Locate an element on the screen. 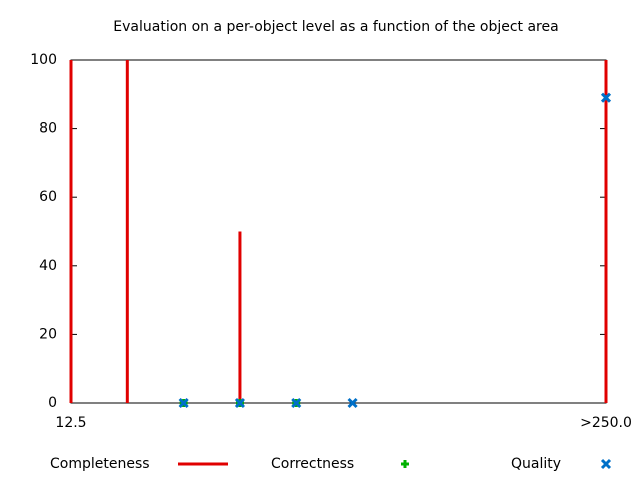  x-tick-label: 12.5 is located at coordinates (70, 423).